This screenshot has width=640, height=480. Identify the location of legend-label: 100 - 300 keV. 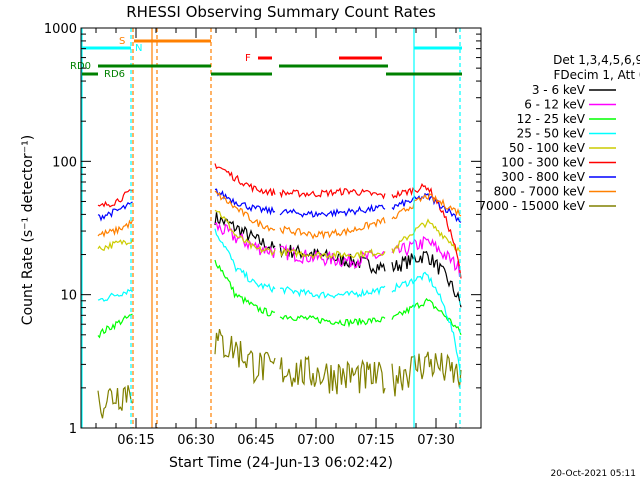
(543, 163).